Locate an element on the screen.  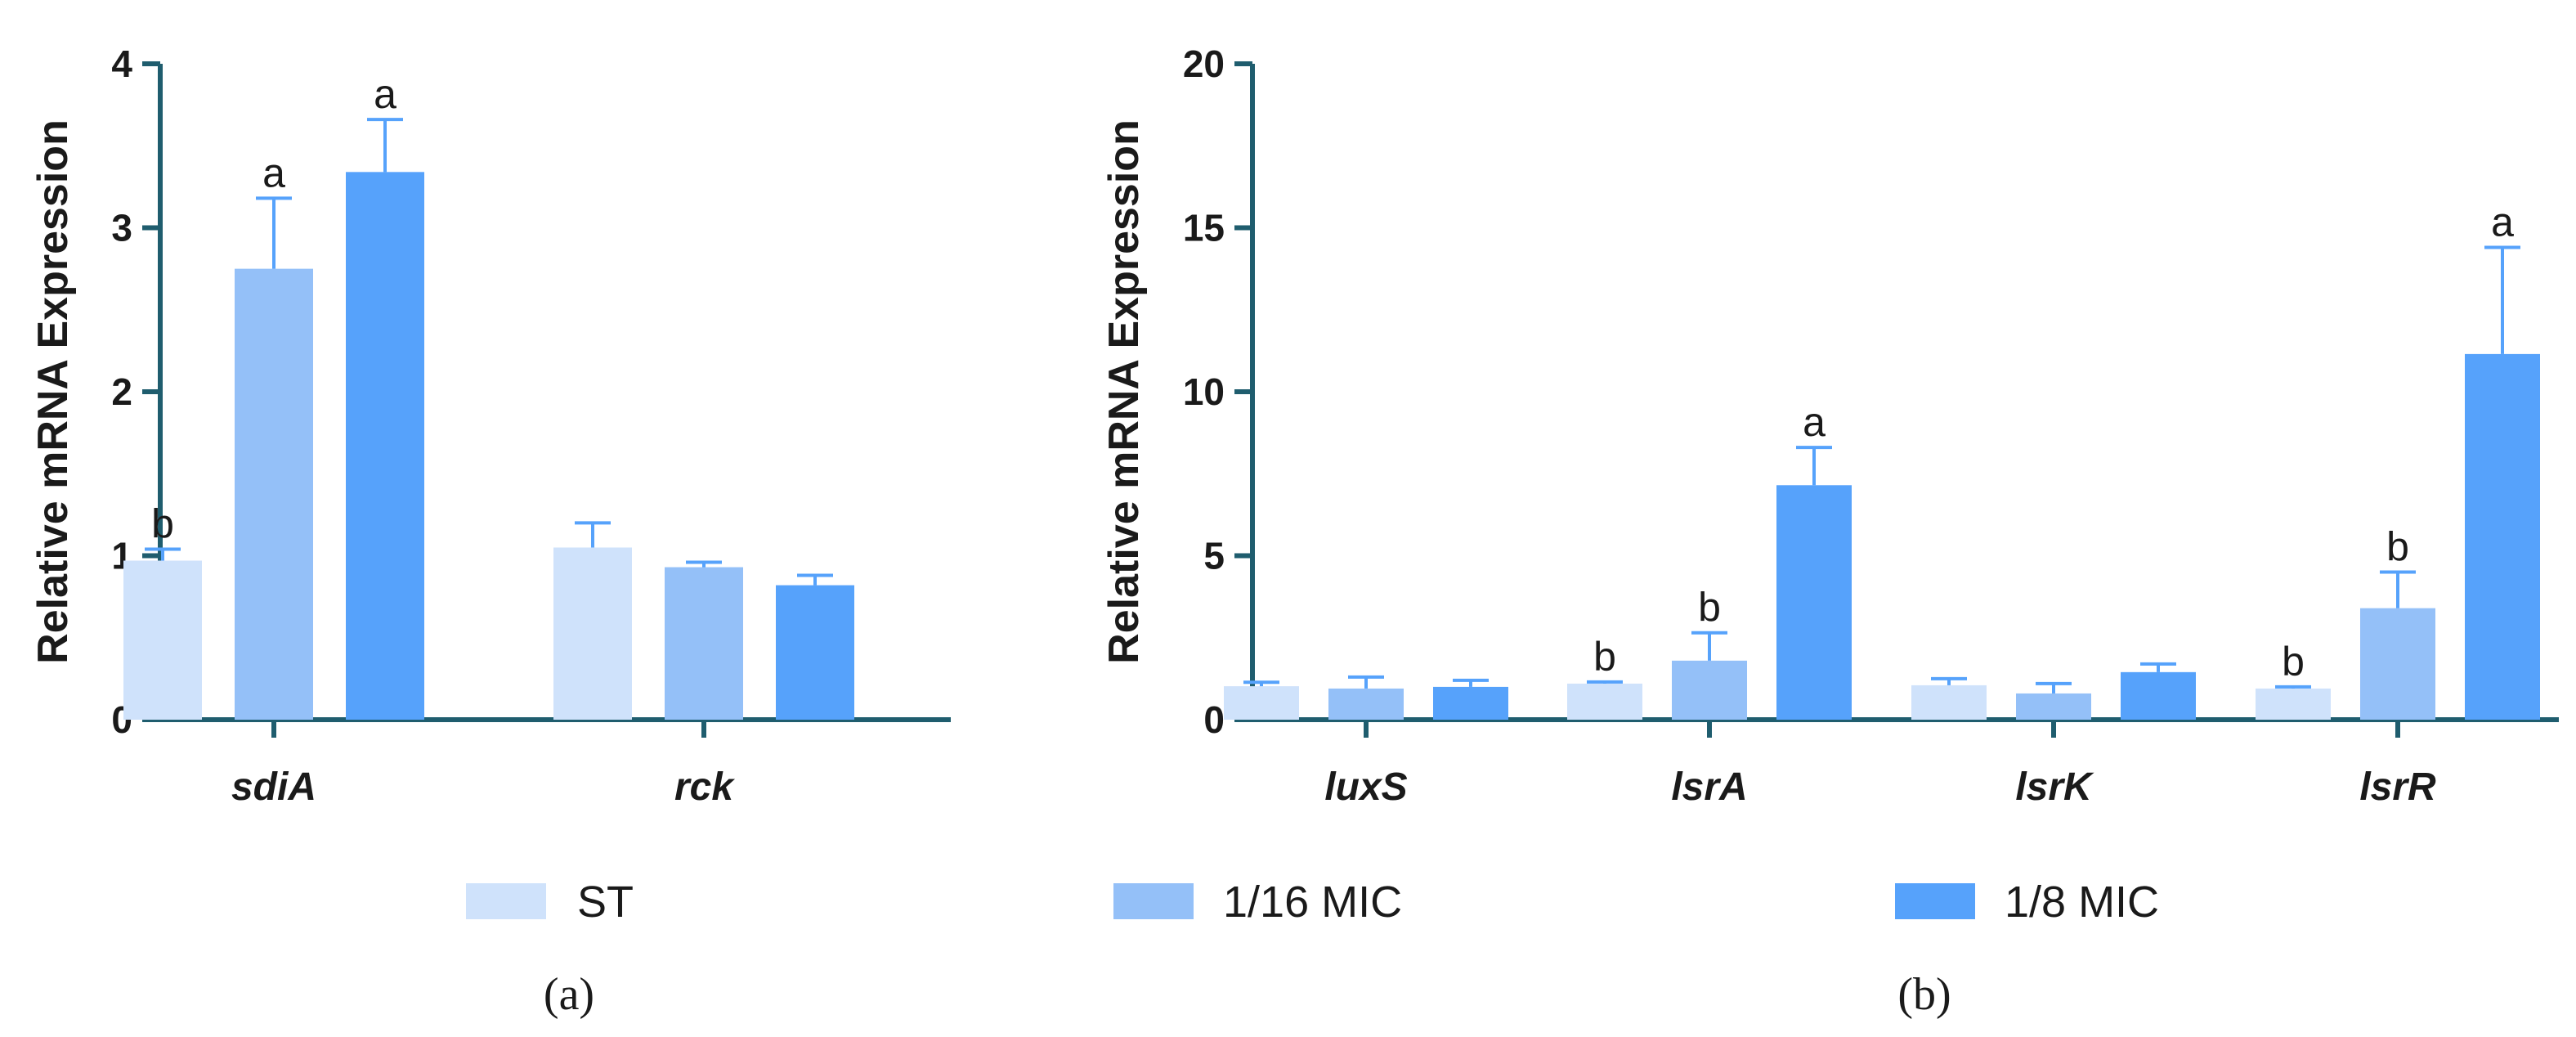
panel-a-letter-sdia-1-8-mic: a is located at coordinates (385, 94).